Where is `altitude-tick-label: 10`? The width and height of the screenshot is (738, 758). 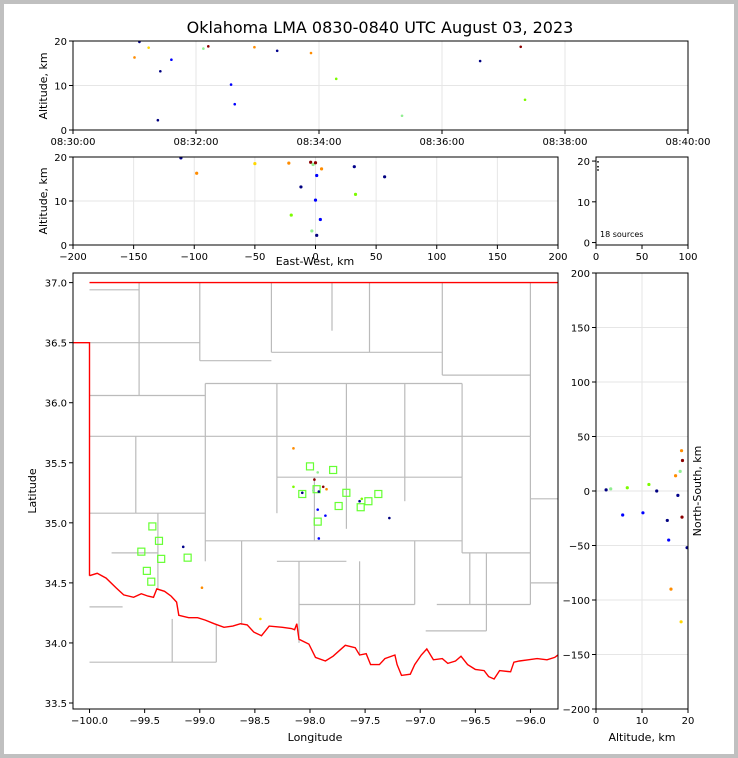 altitude-tick-label: 10 is located at coordinates (60, 87).